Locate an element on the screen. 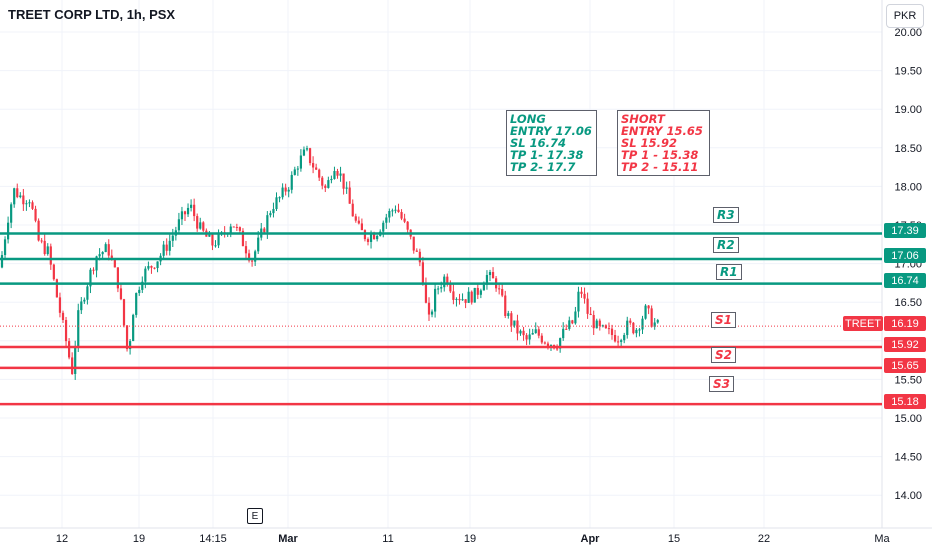 This screenshot has width=932, height=550. x-tick-label: 15 is located at coordinates (674, 539).